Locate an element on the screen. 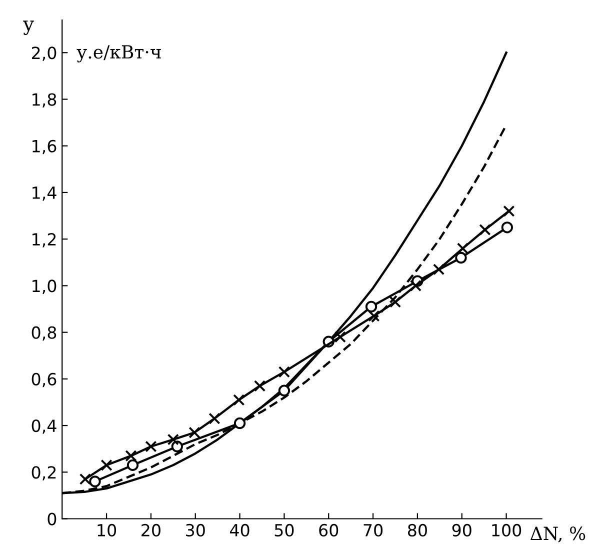  y-tick-label: 0,4 is located at coordinates (44, 426).